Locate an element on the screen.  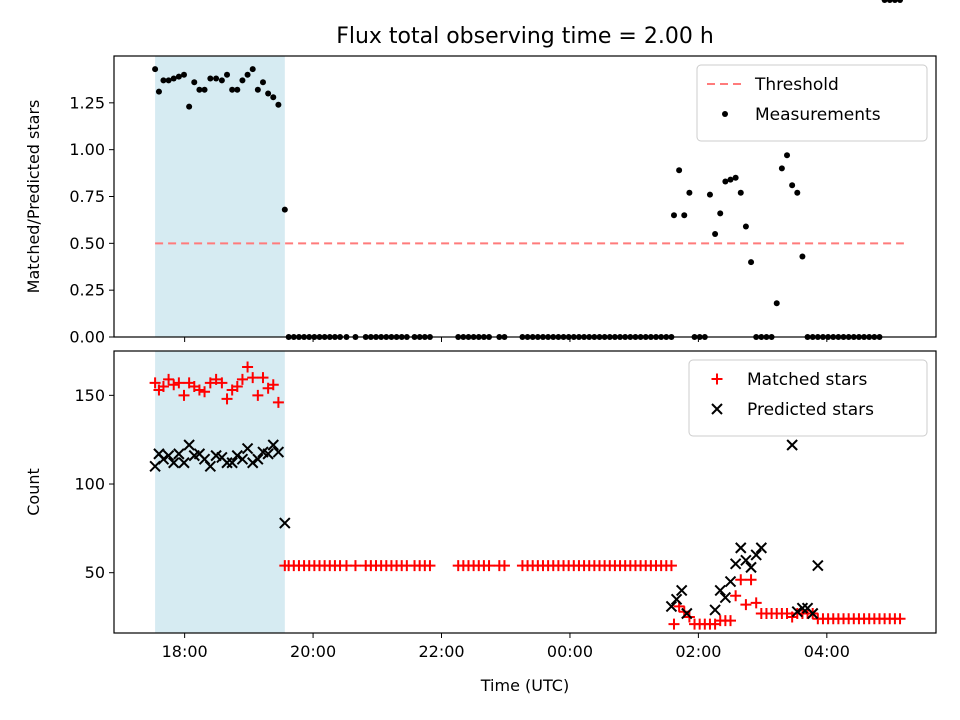
y-tick-label: 150 is located at coordinates (89, 395).